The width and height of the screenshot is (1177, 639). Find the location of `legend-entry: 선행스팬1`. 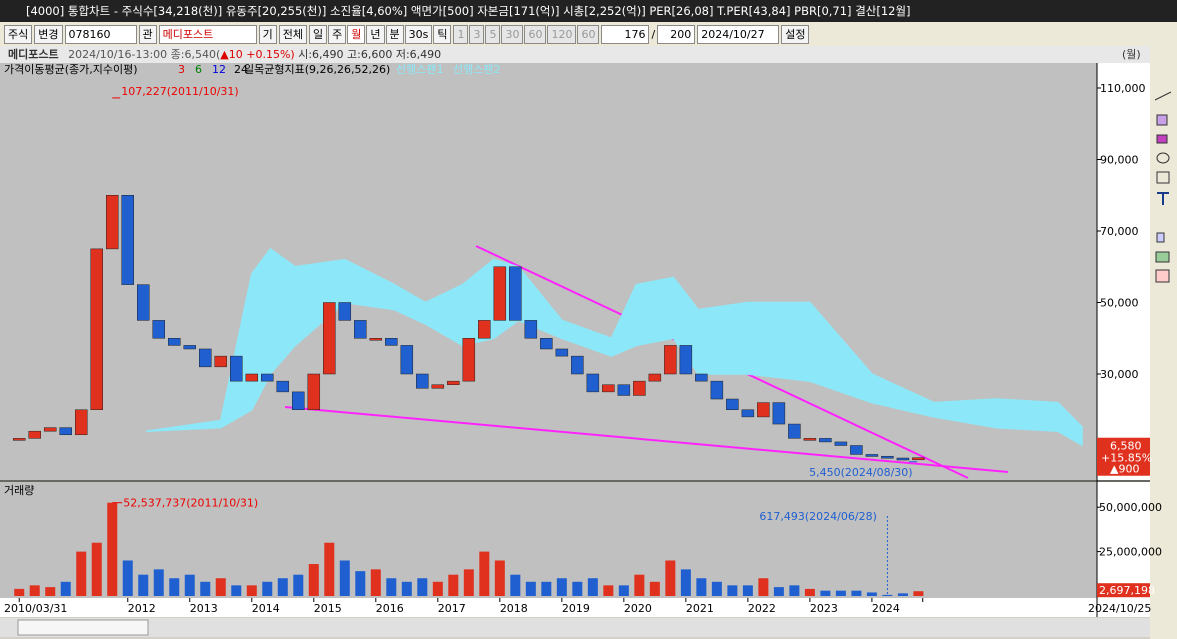

legend-entry: 선행스팬1 is located at coordinates (419, 69).